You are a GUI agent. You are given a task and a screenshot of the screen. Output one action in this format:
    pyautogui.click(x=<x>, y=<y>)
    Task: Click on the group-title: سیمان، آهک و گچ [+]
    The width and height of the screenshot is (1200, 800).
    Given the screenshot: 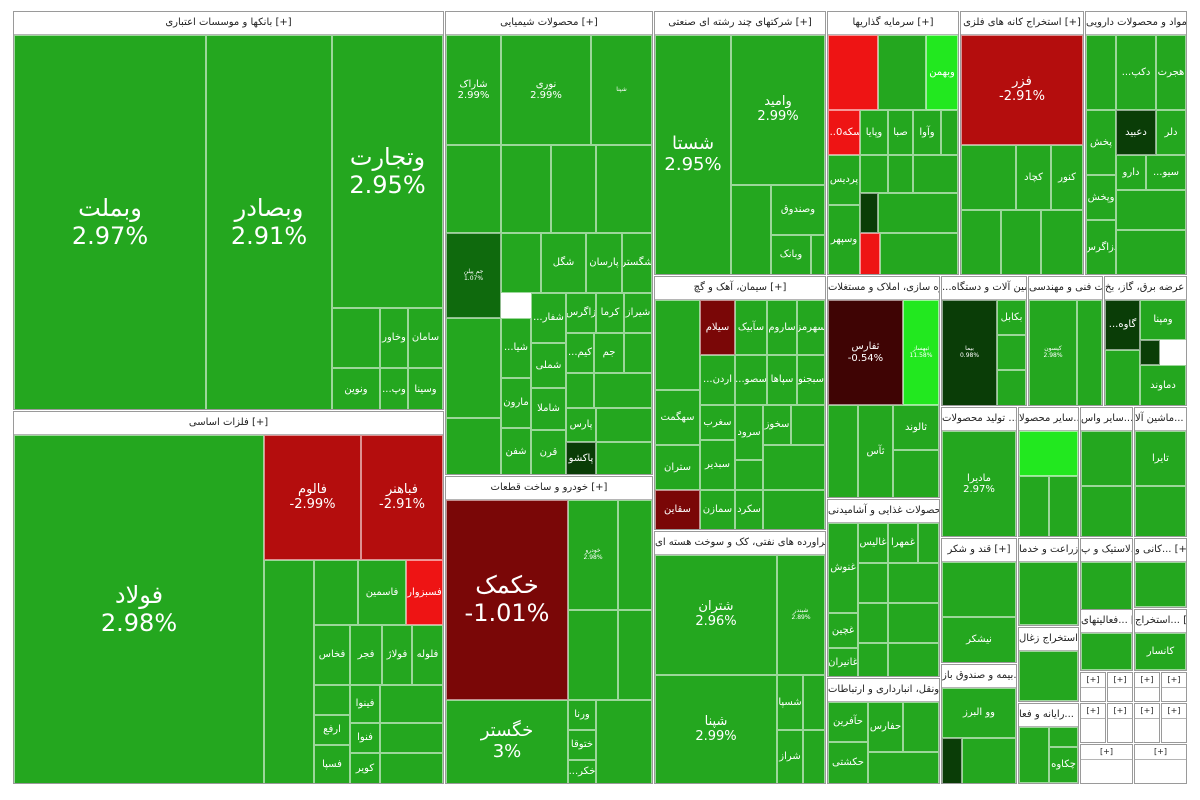 What is the action you would take?
    pyautogui.click(x=740, y=288)
    